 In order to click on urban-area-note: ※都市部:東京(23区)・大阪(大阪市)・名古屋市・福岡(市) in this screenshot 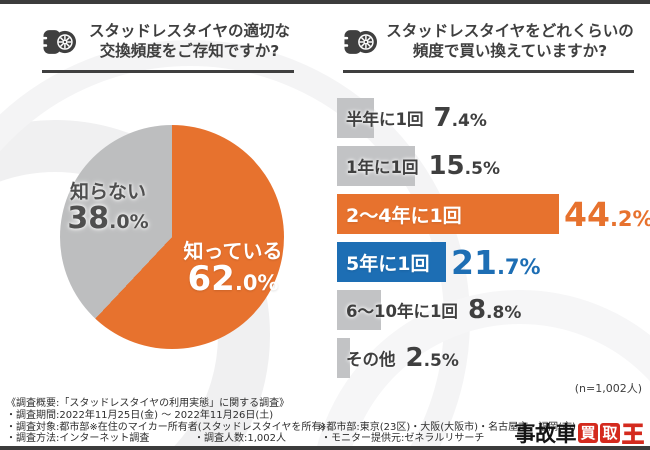, I will do `click(447, 427)`.